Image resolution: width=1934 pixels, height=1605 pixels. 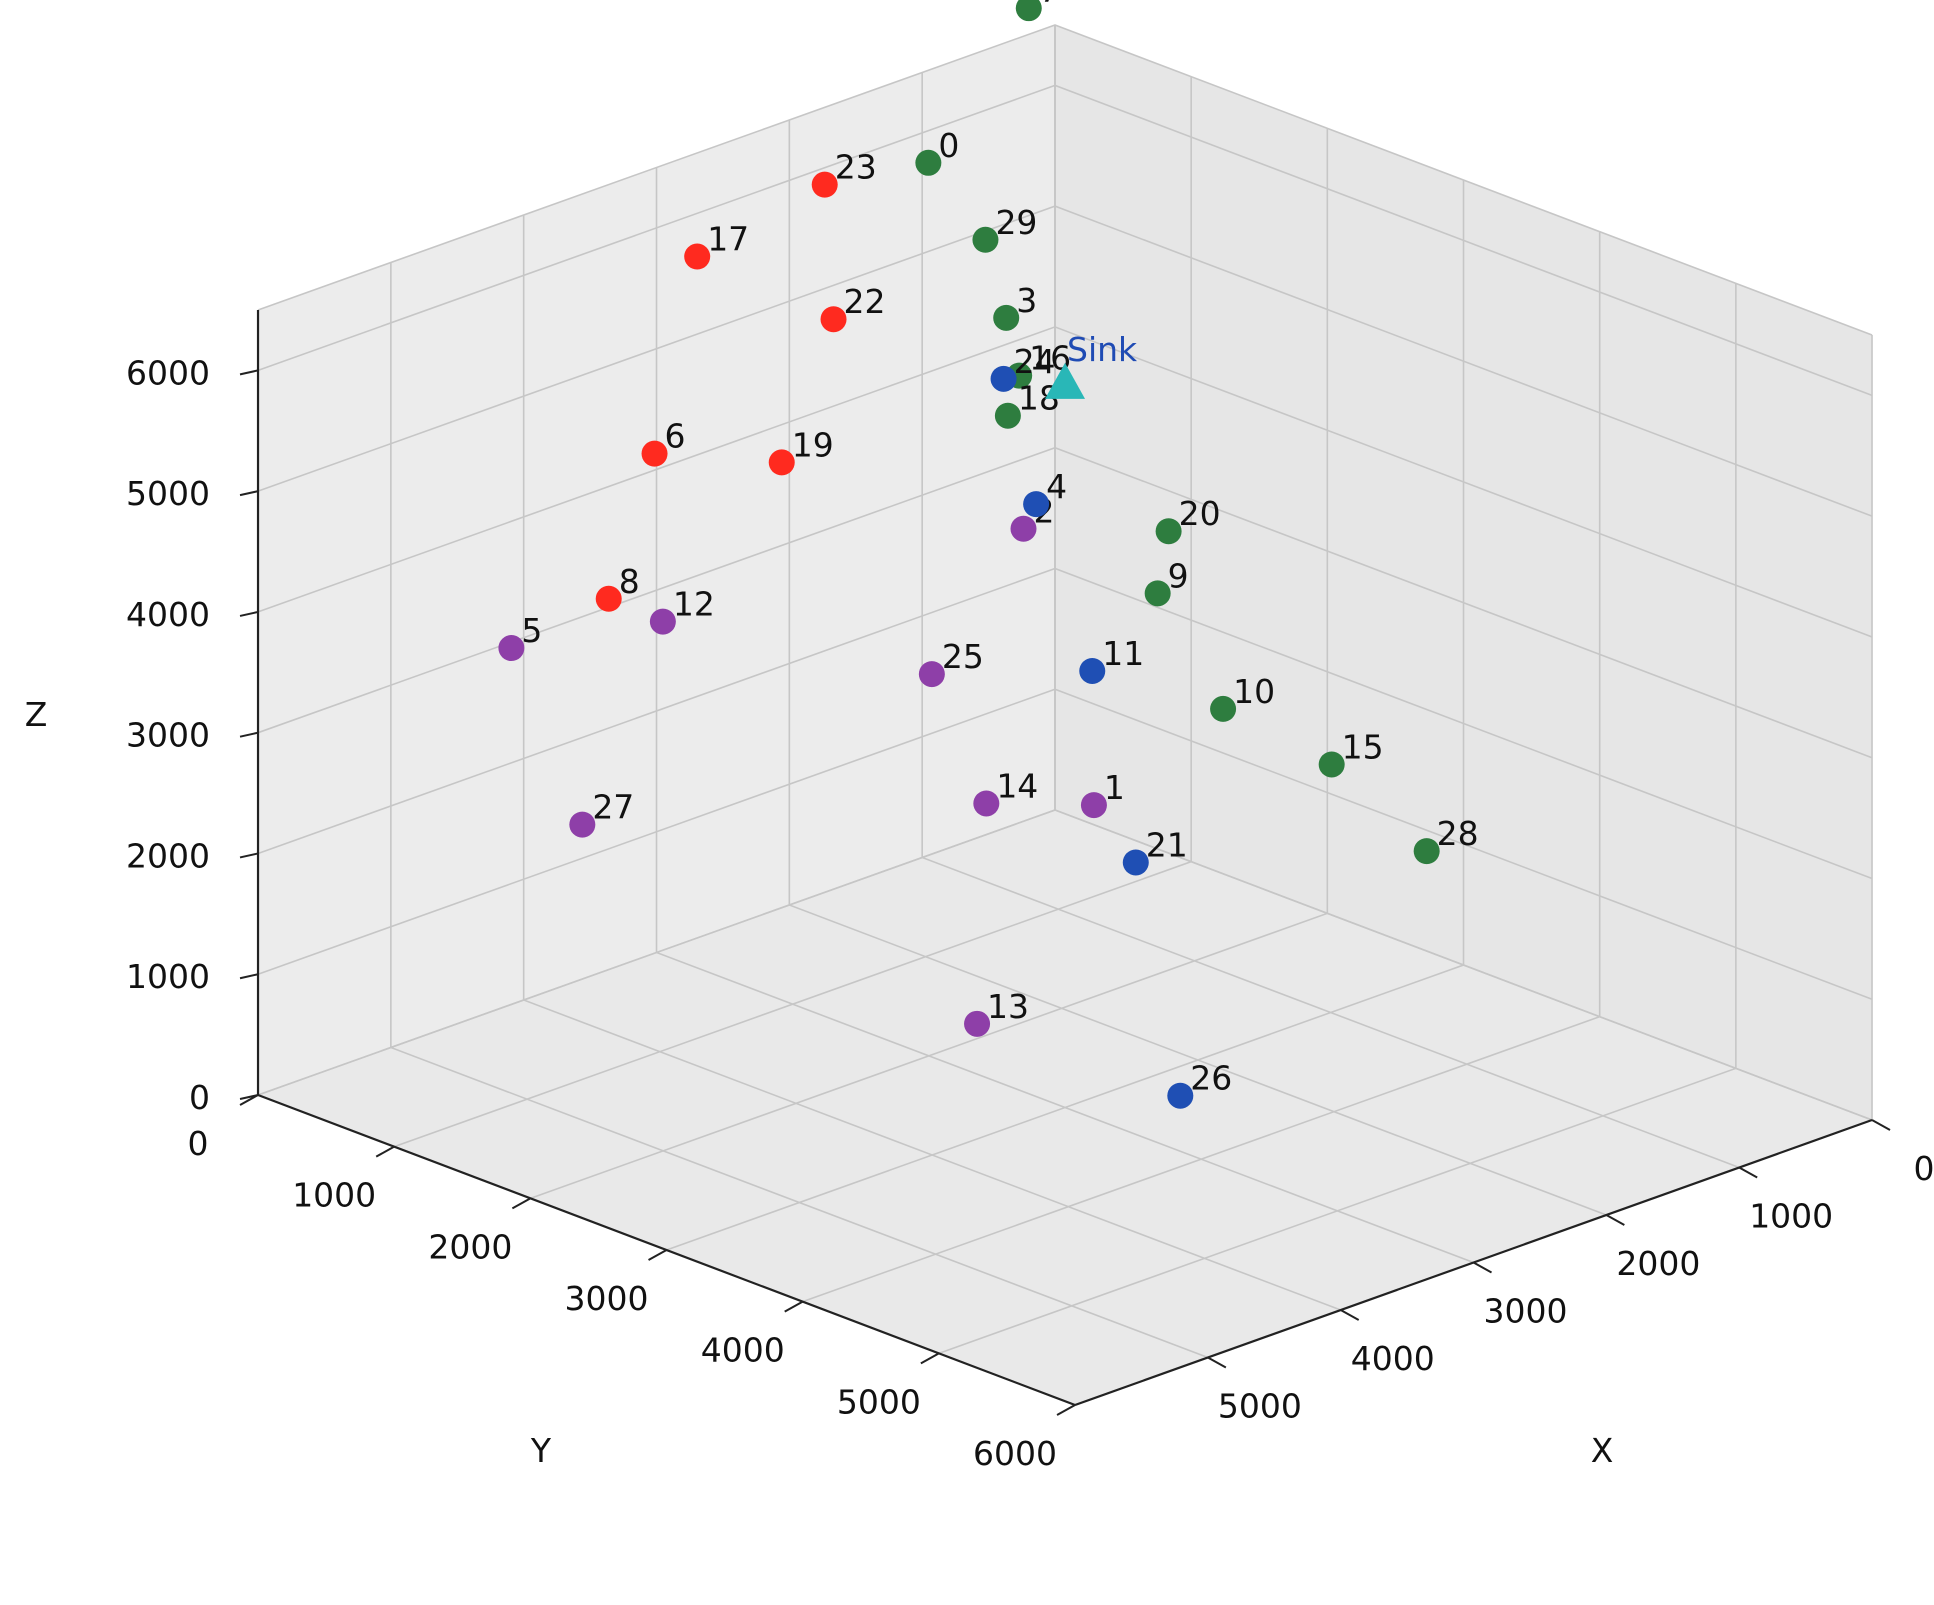 What do you see at coordinates (1254, 691) in the screenshot?
I see `data-label-10: 10` at bounding box center [1254, 691].